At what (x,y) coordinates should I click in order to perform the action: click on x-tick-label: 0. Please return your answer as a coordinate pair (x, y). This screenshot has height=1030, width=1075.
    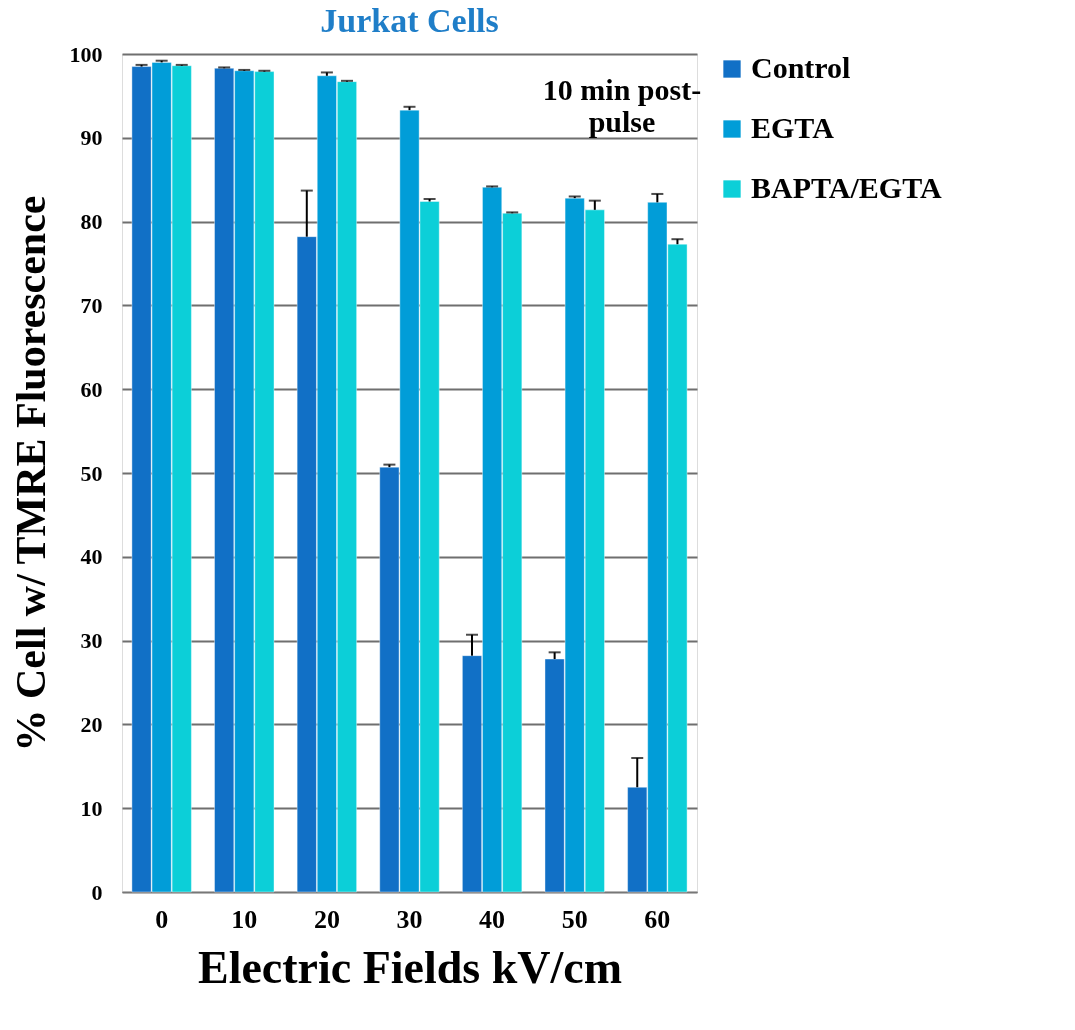
    Looking at the image, I should click on (162, 919).